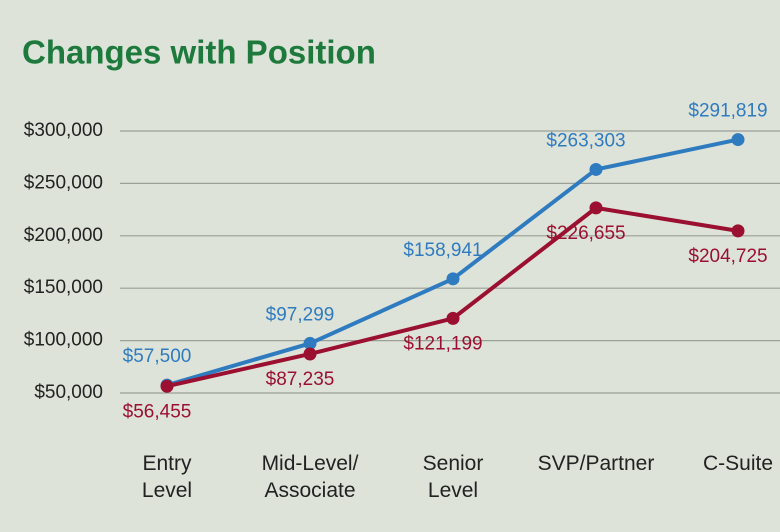  I want to click on y-tick-label: $100,000, so click(63, 340).